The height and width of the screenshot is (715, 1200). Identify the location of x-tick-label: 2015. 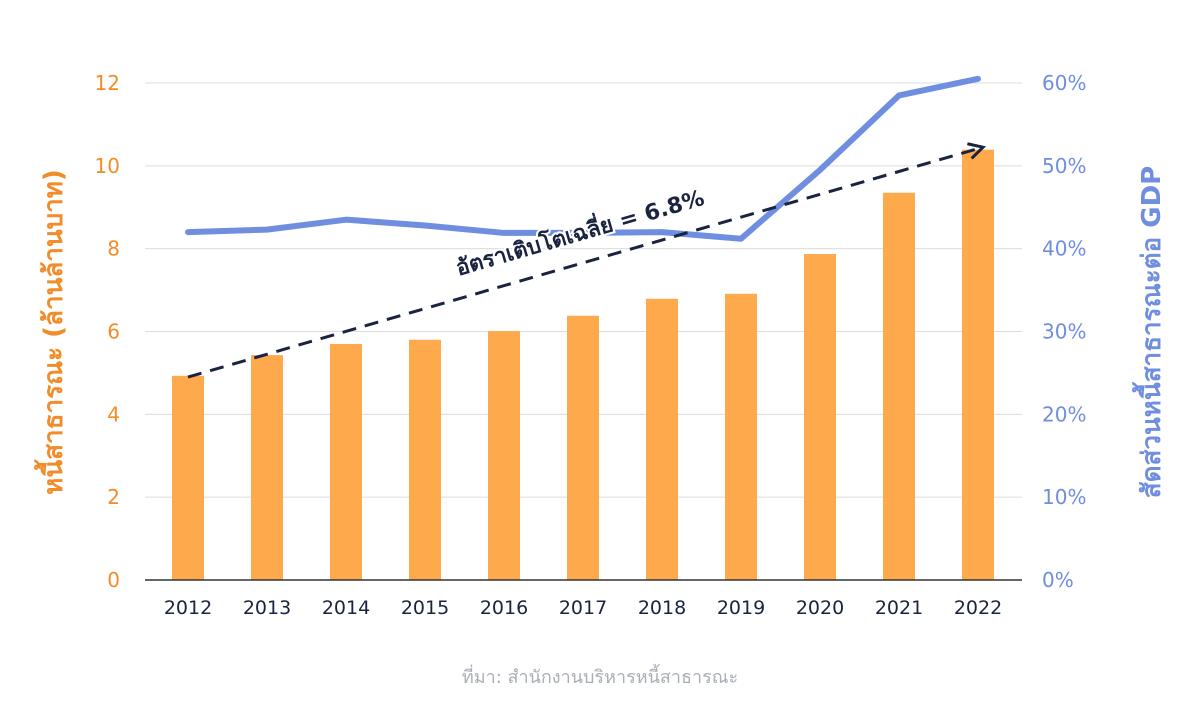
(425, 608).